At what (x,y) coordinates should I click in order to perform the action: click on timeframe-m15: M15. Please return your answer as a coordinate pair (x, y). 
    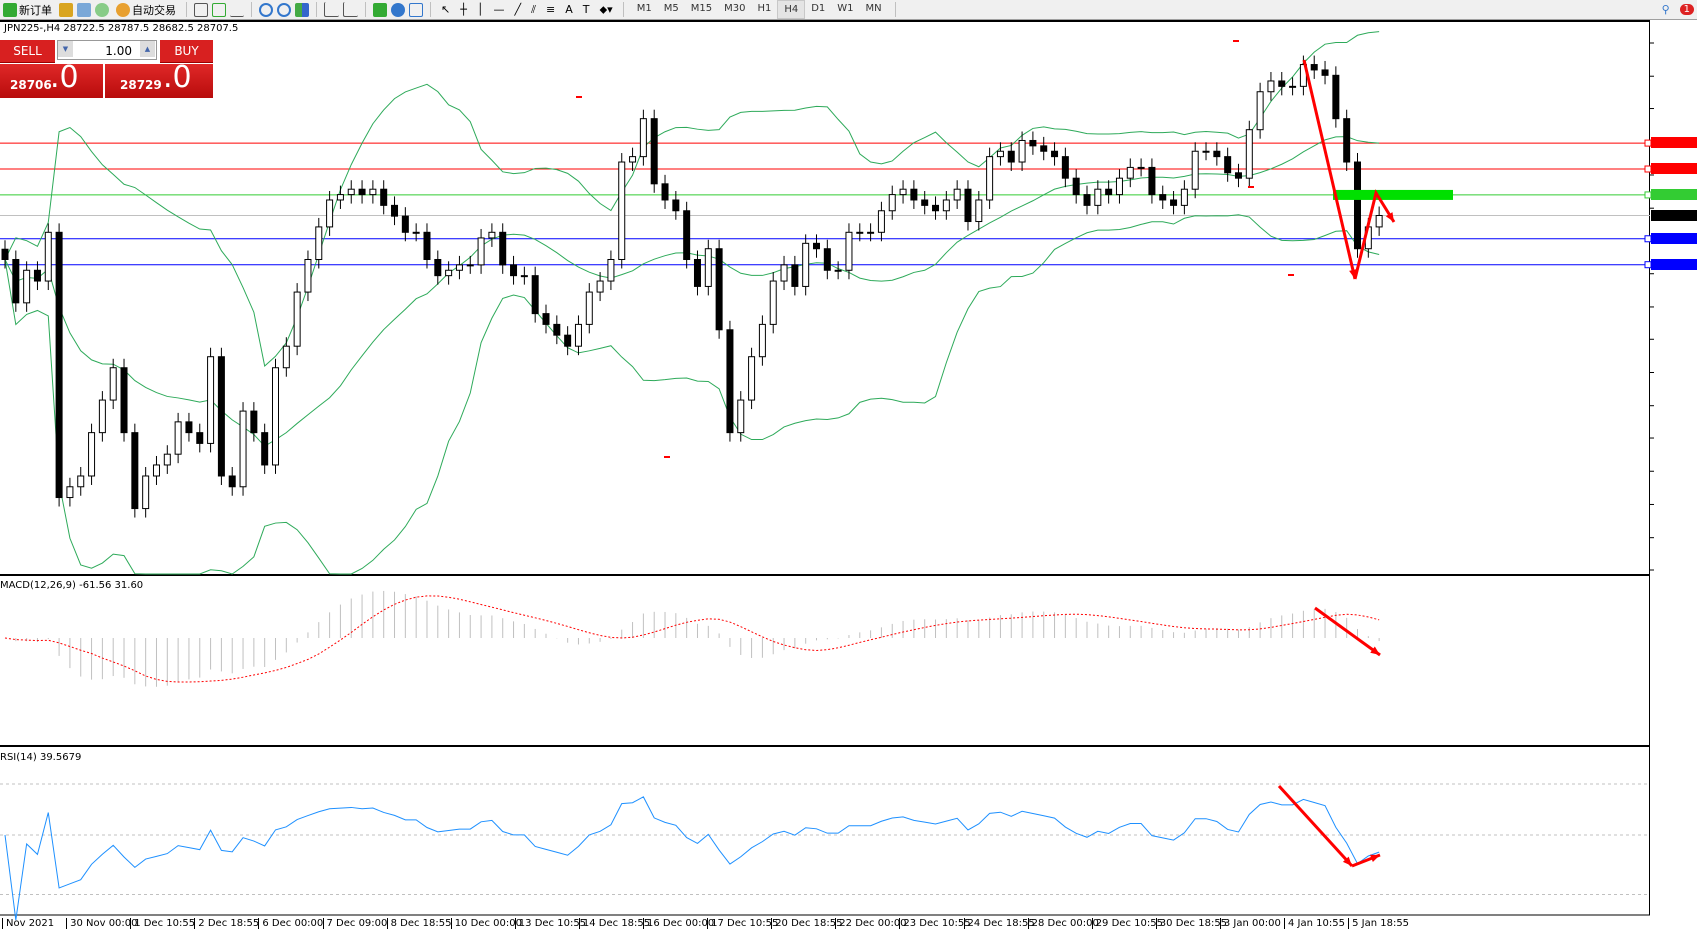
    Looking at the image, I should click on (701, 8).